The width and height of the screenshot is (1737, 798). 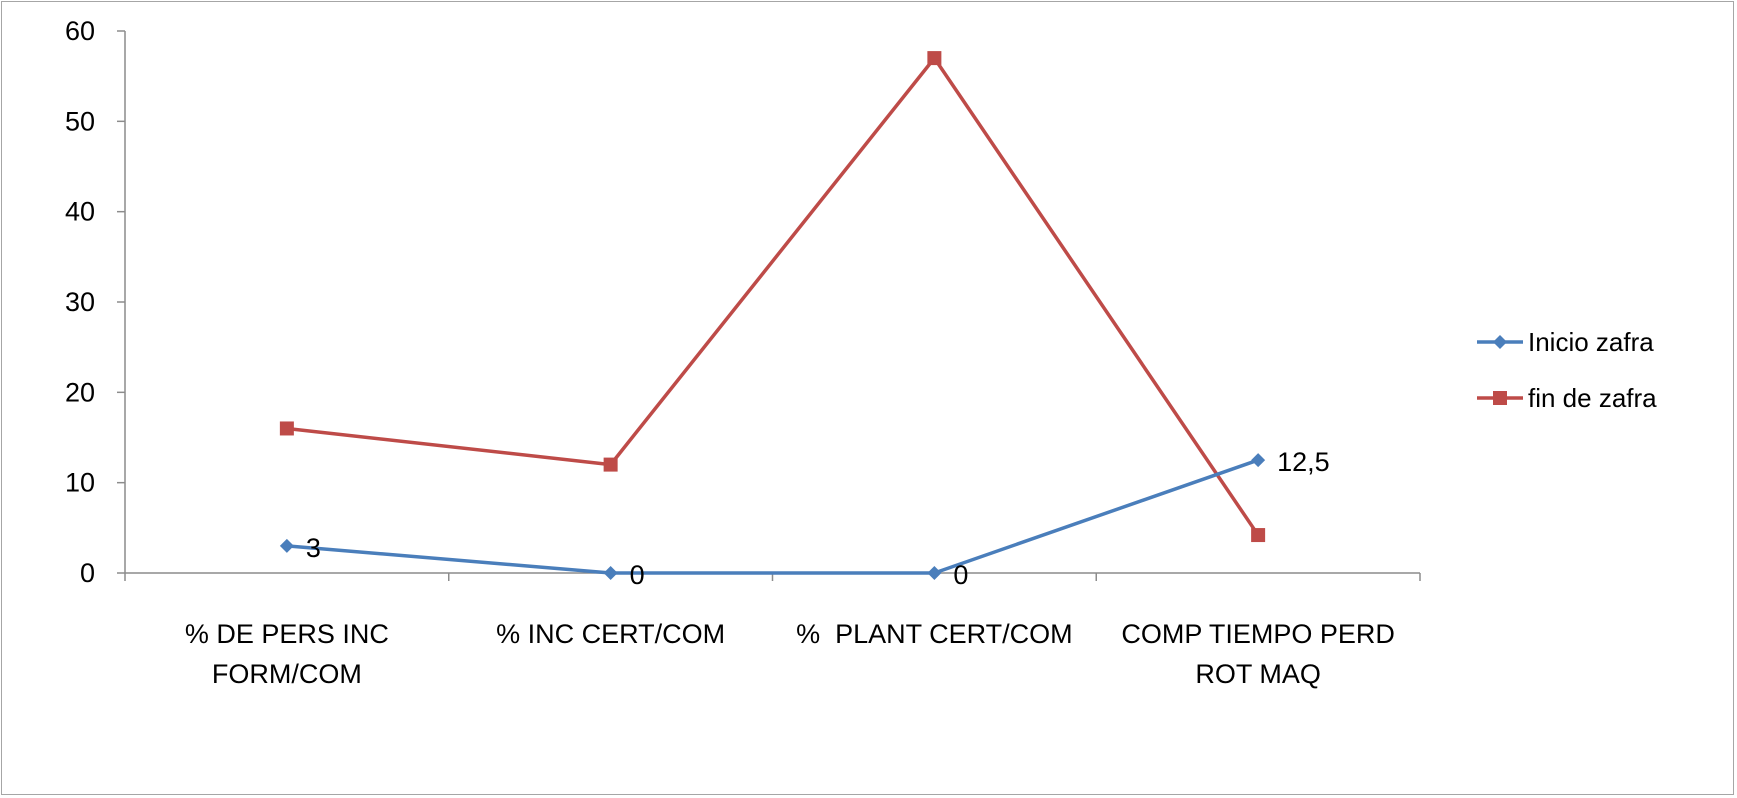 I want to click on data-labels: 3 0 0 12,5, so click(x=818, y=518).